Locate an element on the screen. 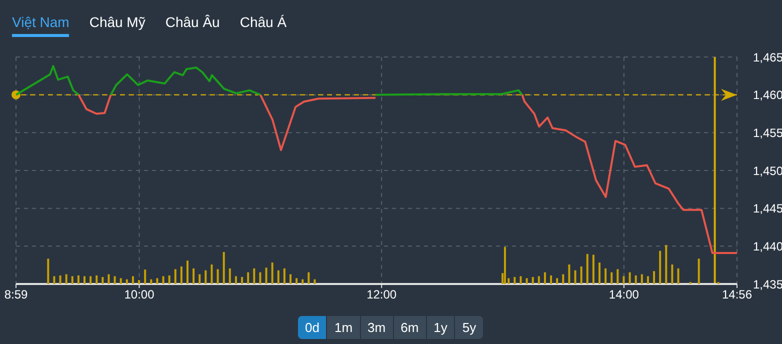 This screenshot has width=782, height=344. x-tick-label: 10:00 is located at coordinates (139, 295).